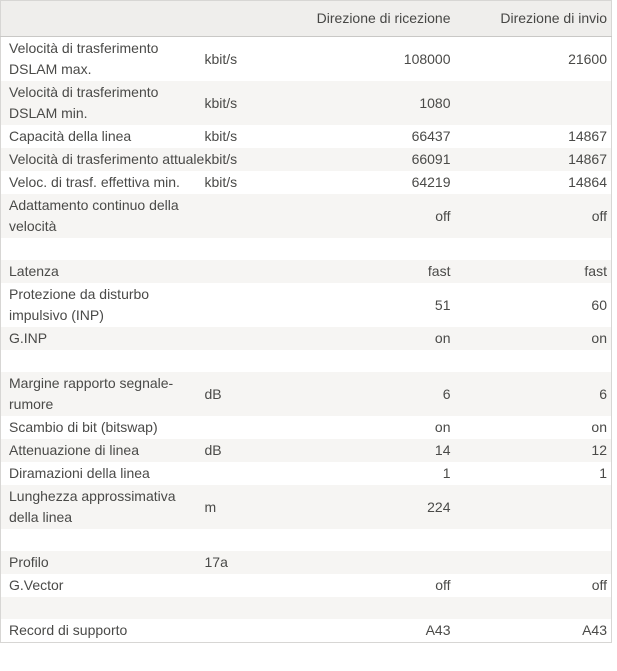  What do you see at coordinates (83, 427) in the screenshot?
I see `row-label: Scambio di bit (bitswap)` at bounding box center [83, 427].